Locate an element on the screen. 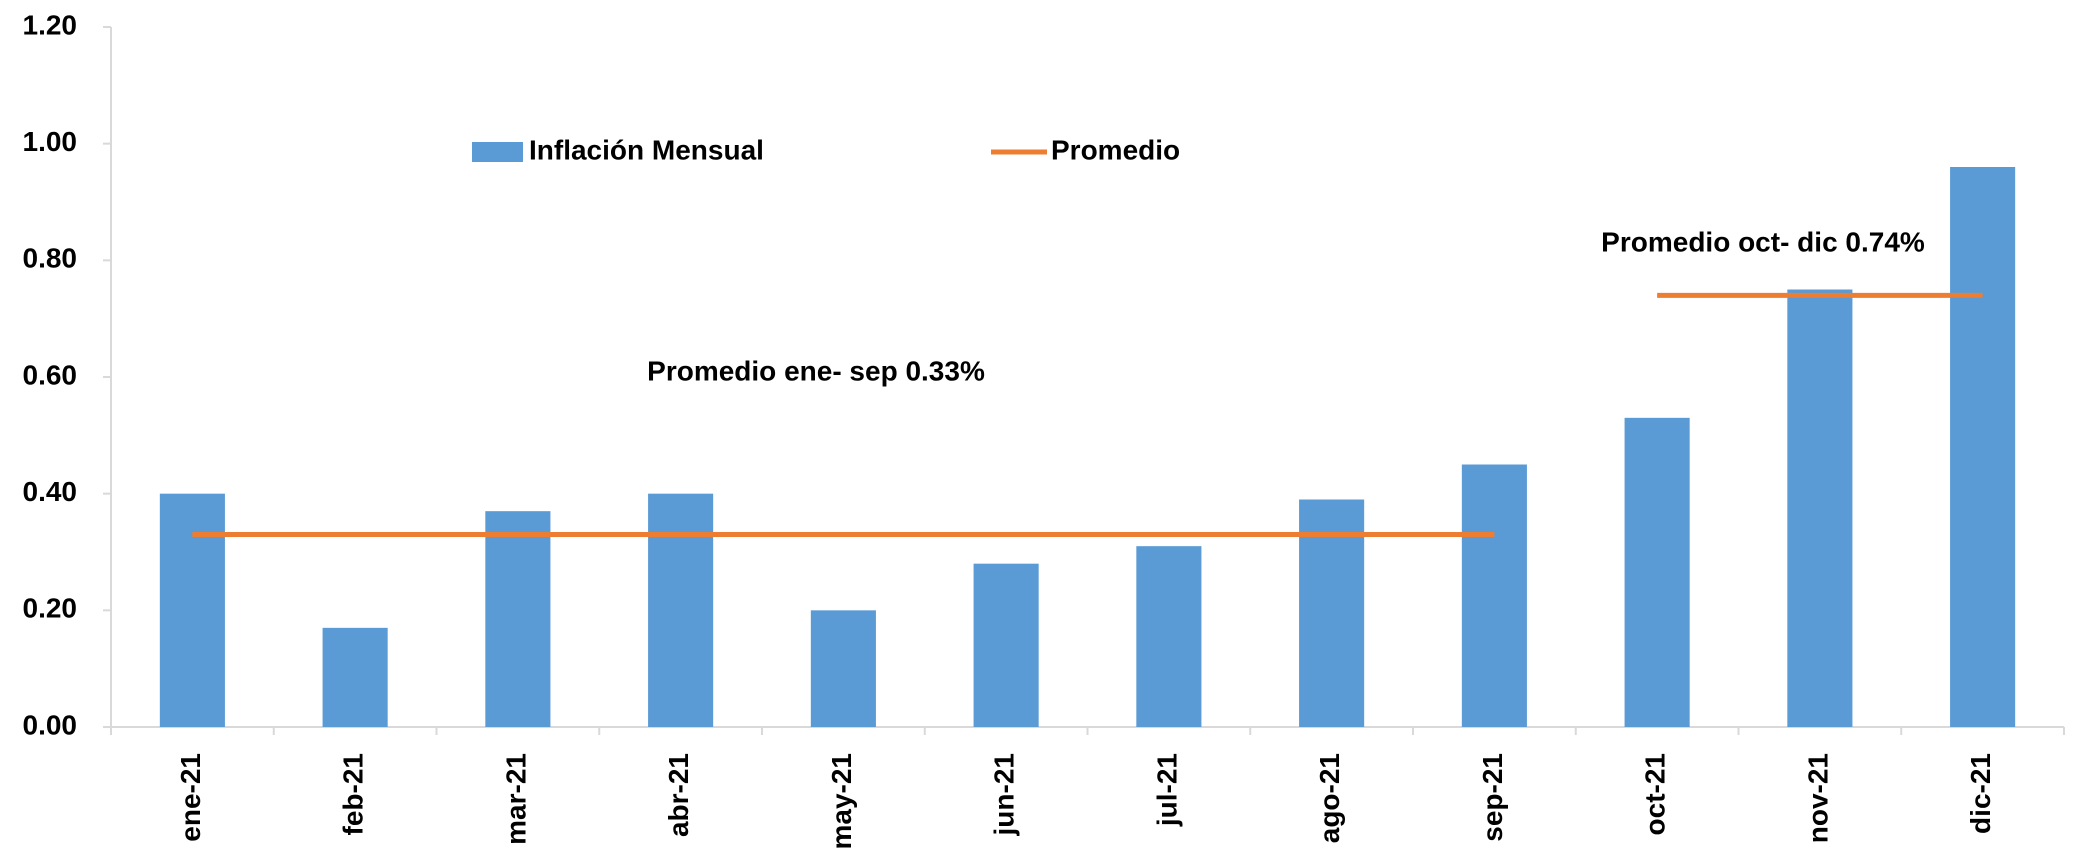 The image size is (2091, 862). x-tick-label: abr-21 is located at coordinates (678, 795).